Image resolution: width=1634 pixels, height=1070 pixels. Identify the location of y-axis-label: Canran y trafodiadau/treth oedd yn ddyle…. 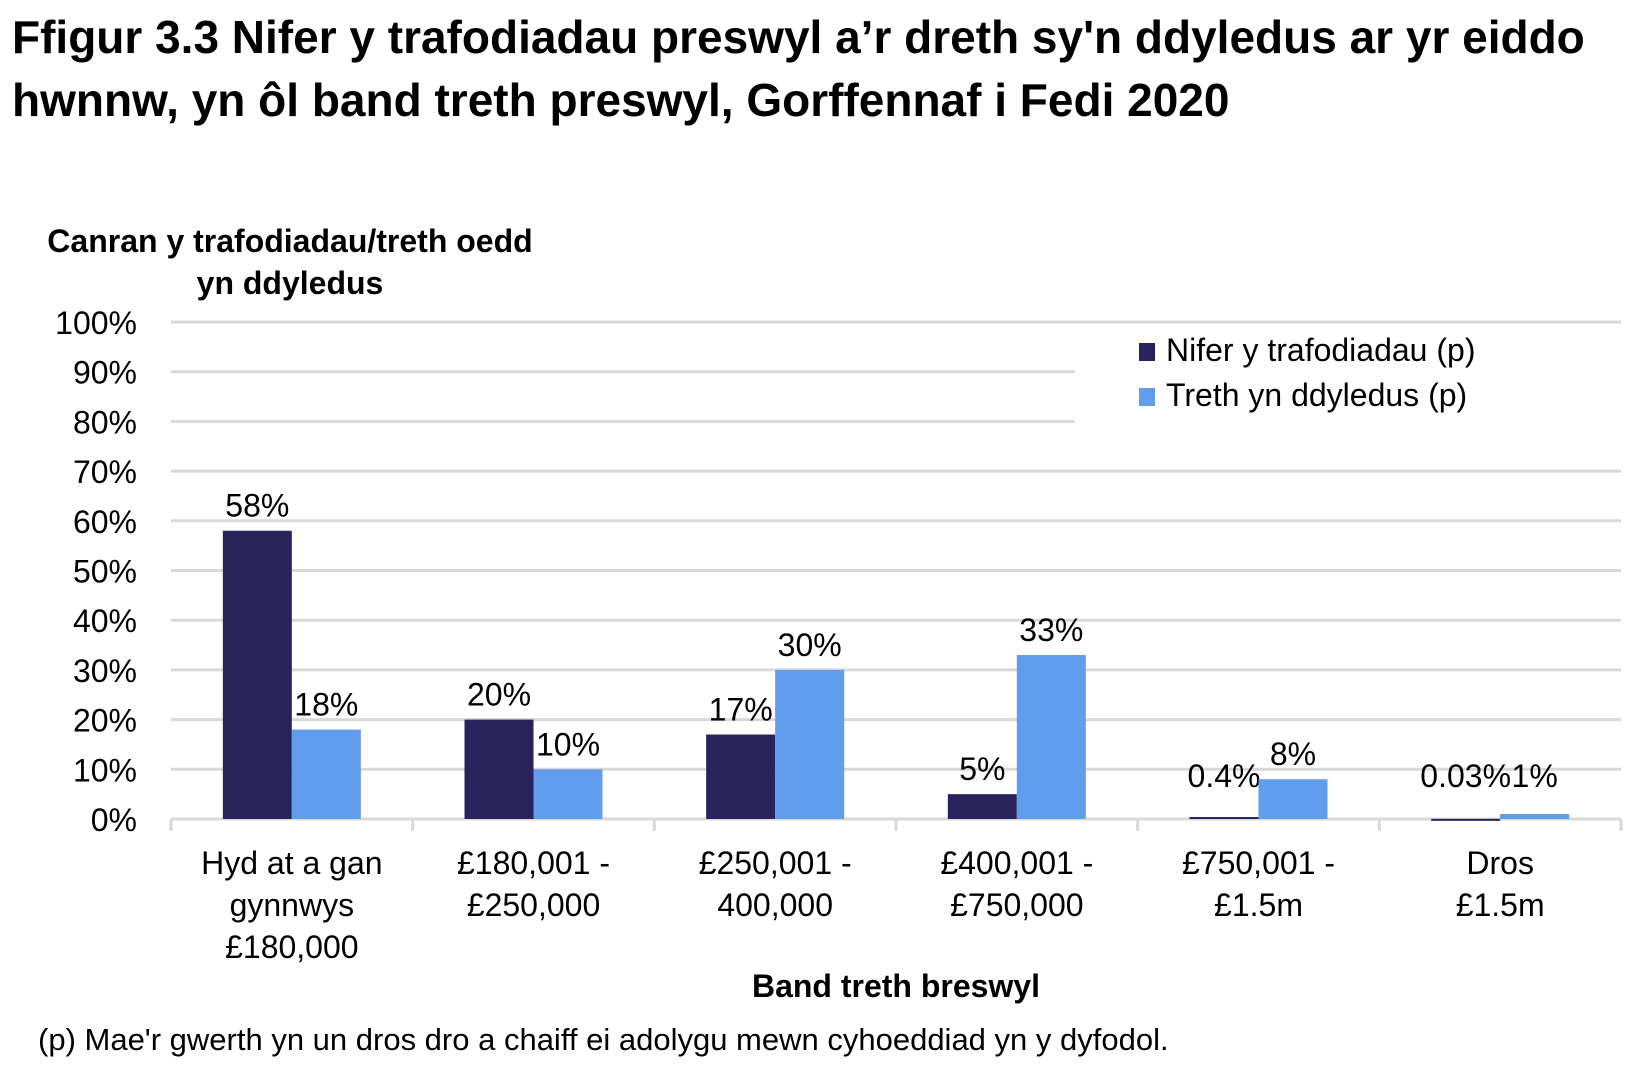
(290, 262).